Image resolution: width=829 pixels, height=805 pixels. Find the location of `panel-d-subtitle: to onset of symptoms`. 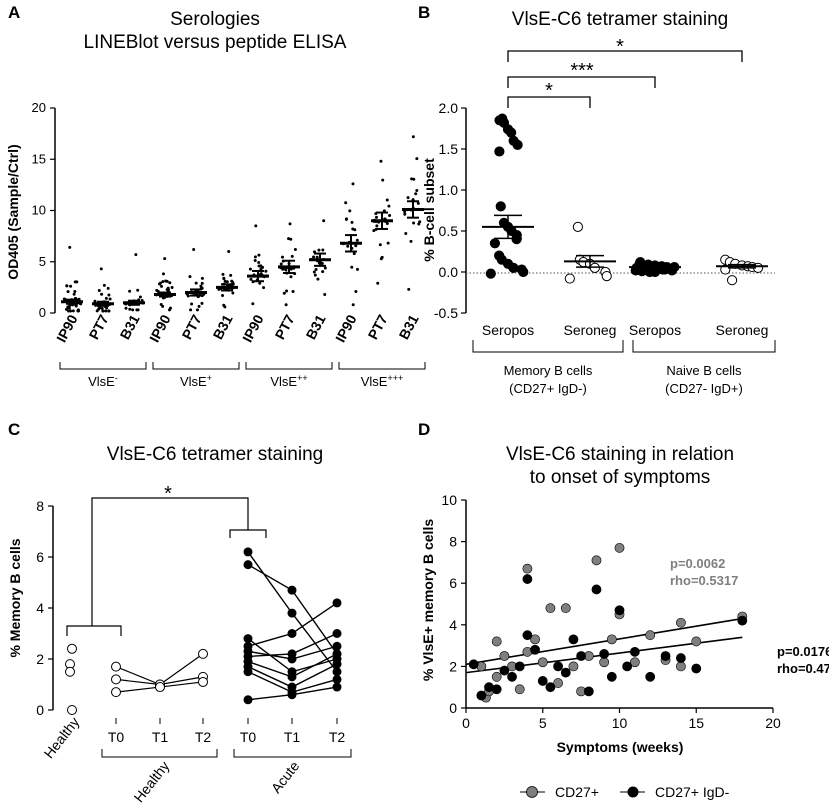

panel-d-subtitle: to onset of symptoms is located at coordinates (620, 477).